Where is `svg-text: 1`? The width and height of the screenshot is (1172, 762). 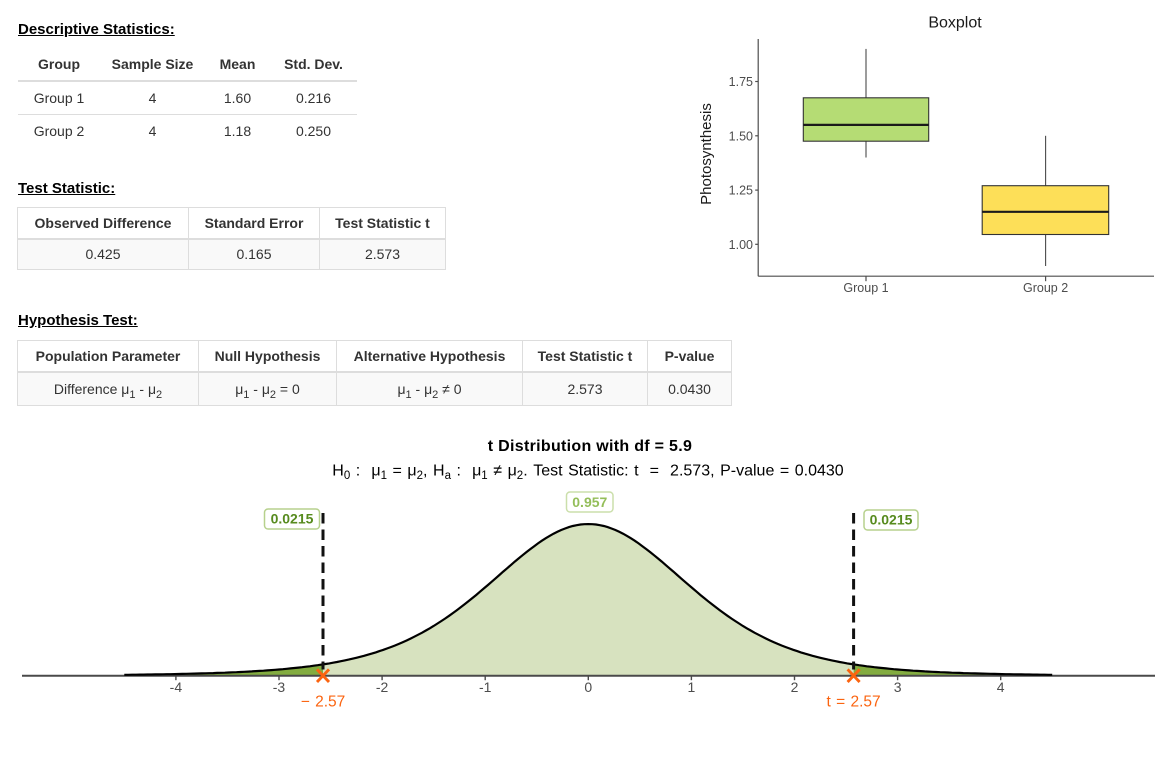
svg-text: 1 is located at coordinates (692, 687).